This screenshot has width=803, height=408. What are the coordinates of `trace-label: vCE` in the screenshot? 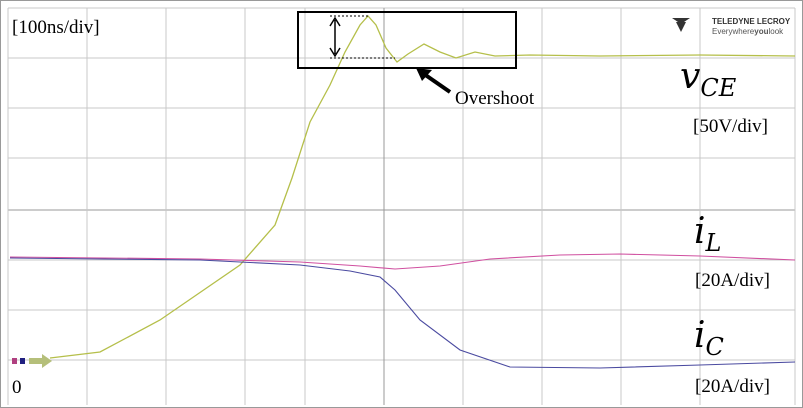 It's located at (708, 79).